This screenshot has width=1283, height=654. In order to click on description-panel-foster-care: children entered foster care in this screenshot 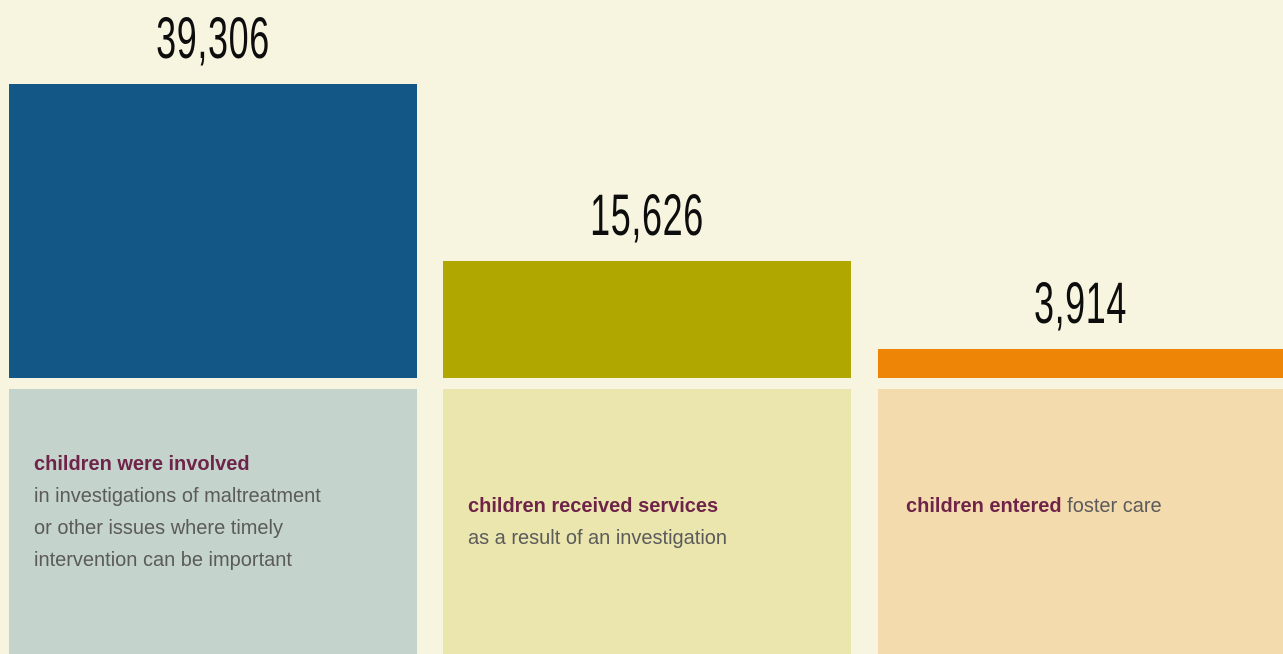, I will do `click(1080, 521)`.